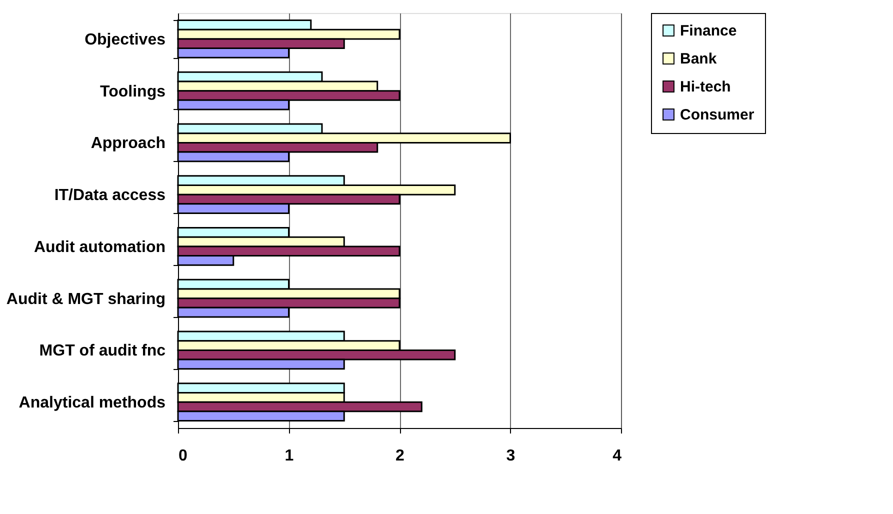 The image size is (893, 514). Describe the element at coordinates (289, 456) in the screenshot. I see `x-tick-label: 1` at that location.